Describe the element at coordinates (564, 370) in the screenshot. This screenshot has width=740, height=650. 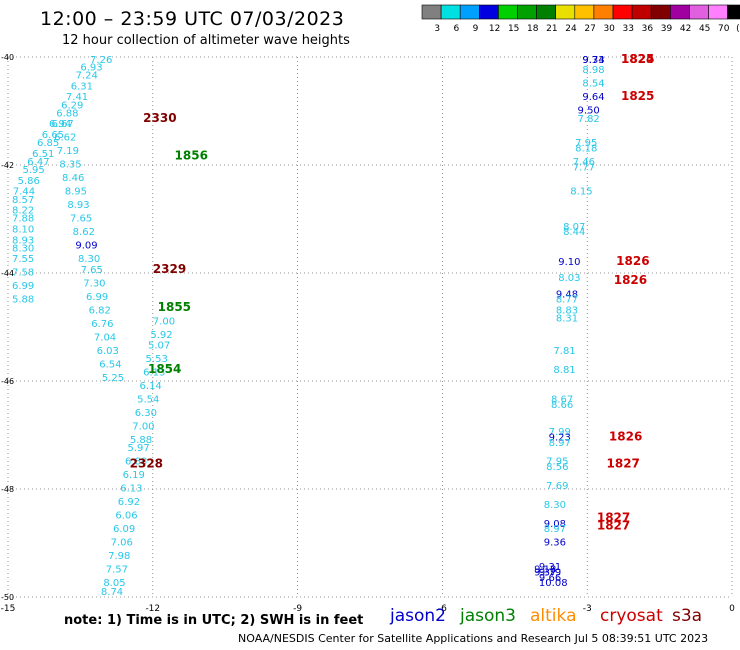
I see `wave-height-label: 8.81` at that location.